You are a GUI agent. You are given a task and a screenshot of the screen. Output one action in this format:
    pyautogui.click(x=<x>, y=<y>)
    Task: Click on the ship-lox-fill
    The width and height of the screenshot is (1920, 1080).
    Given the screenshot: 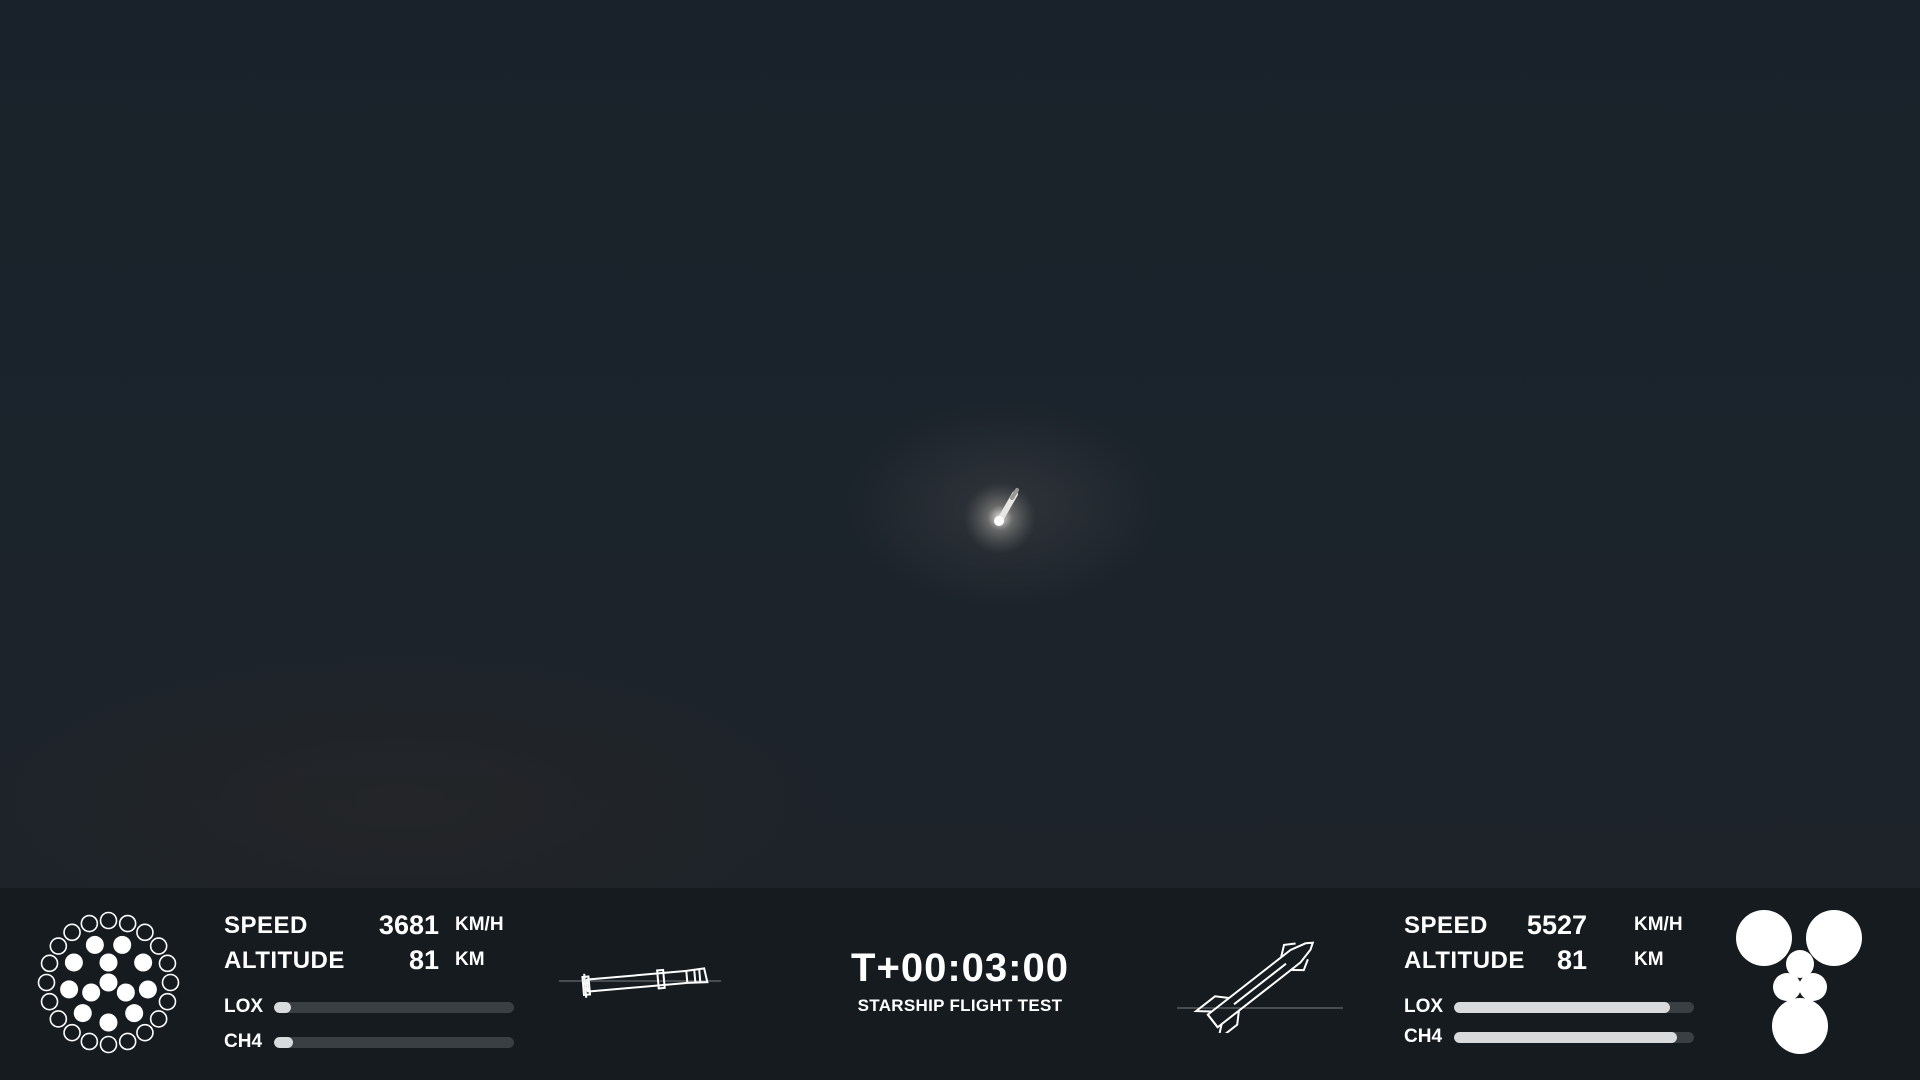 What is the action you would take?
    pyautogui.click(x=1562, y=1007)
    